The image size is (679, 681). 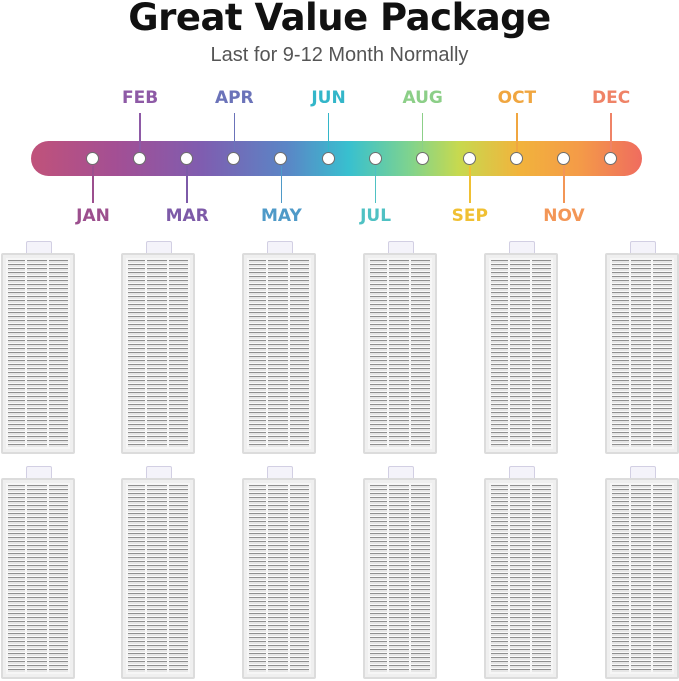 I want to click on month-label-mar: MAR, so click(x=187, y=216).